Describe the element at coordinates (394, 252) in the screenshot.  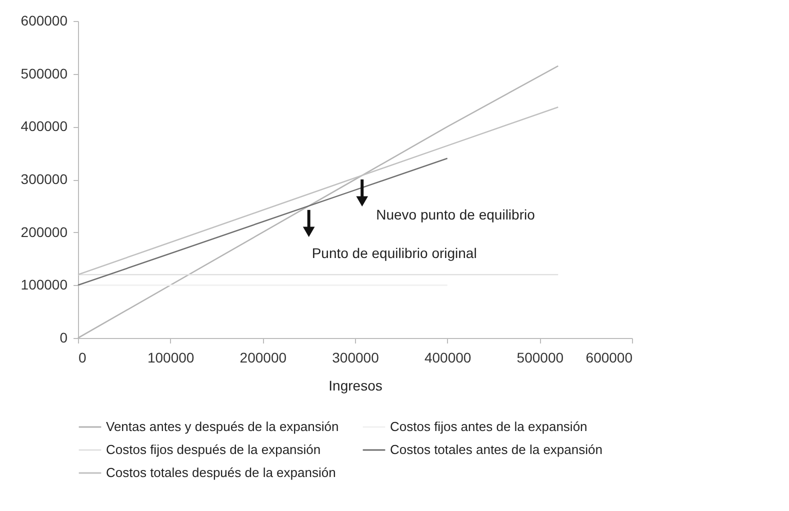
I see `annotation: Punto de equilibrio original` at that location.